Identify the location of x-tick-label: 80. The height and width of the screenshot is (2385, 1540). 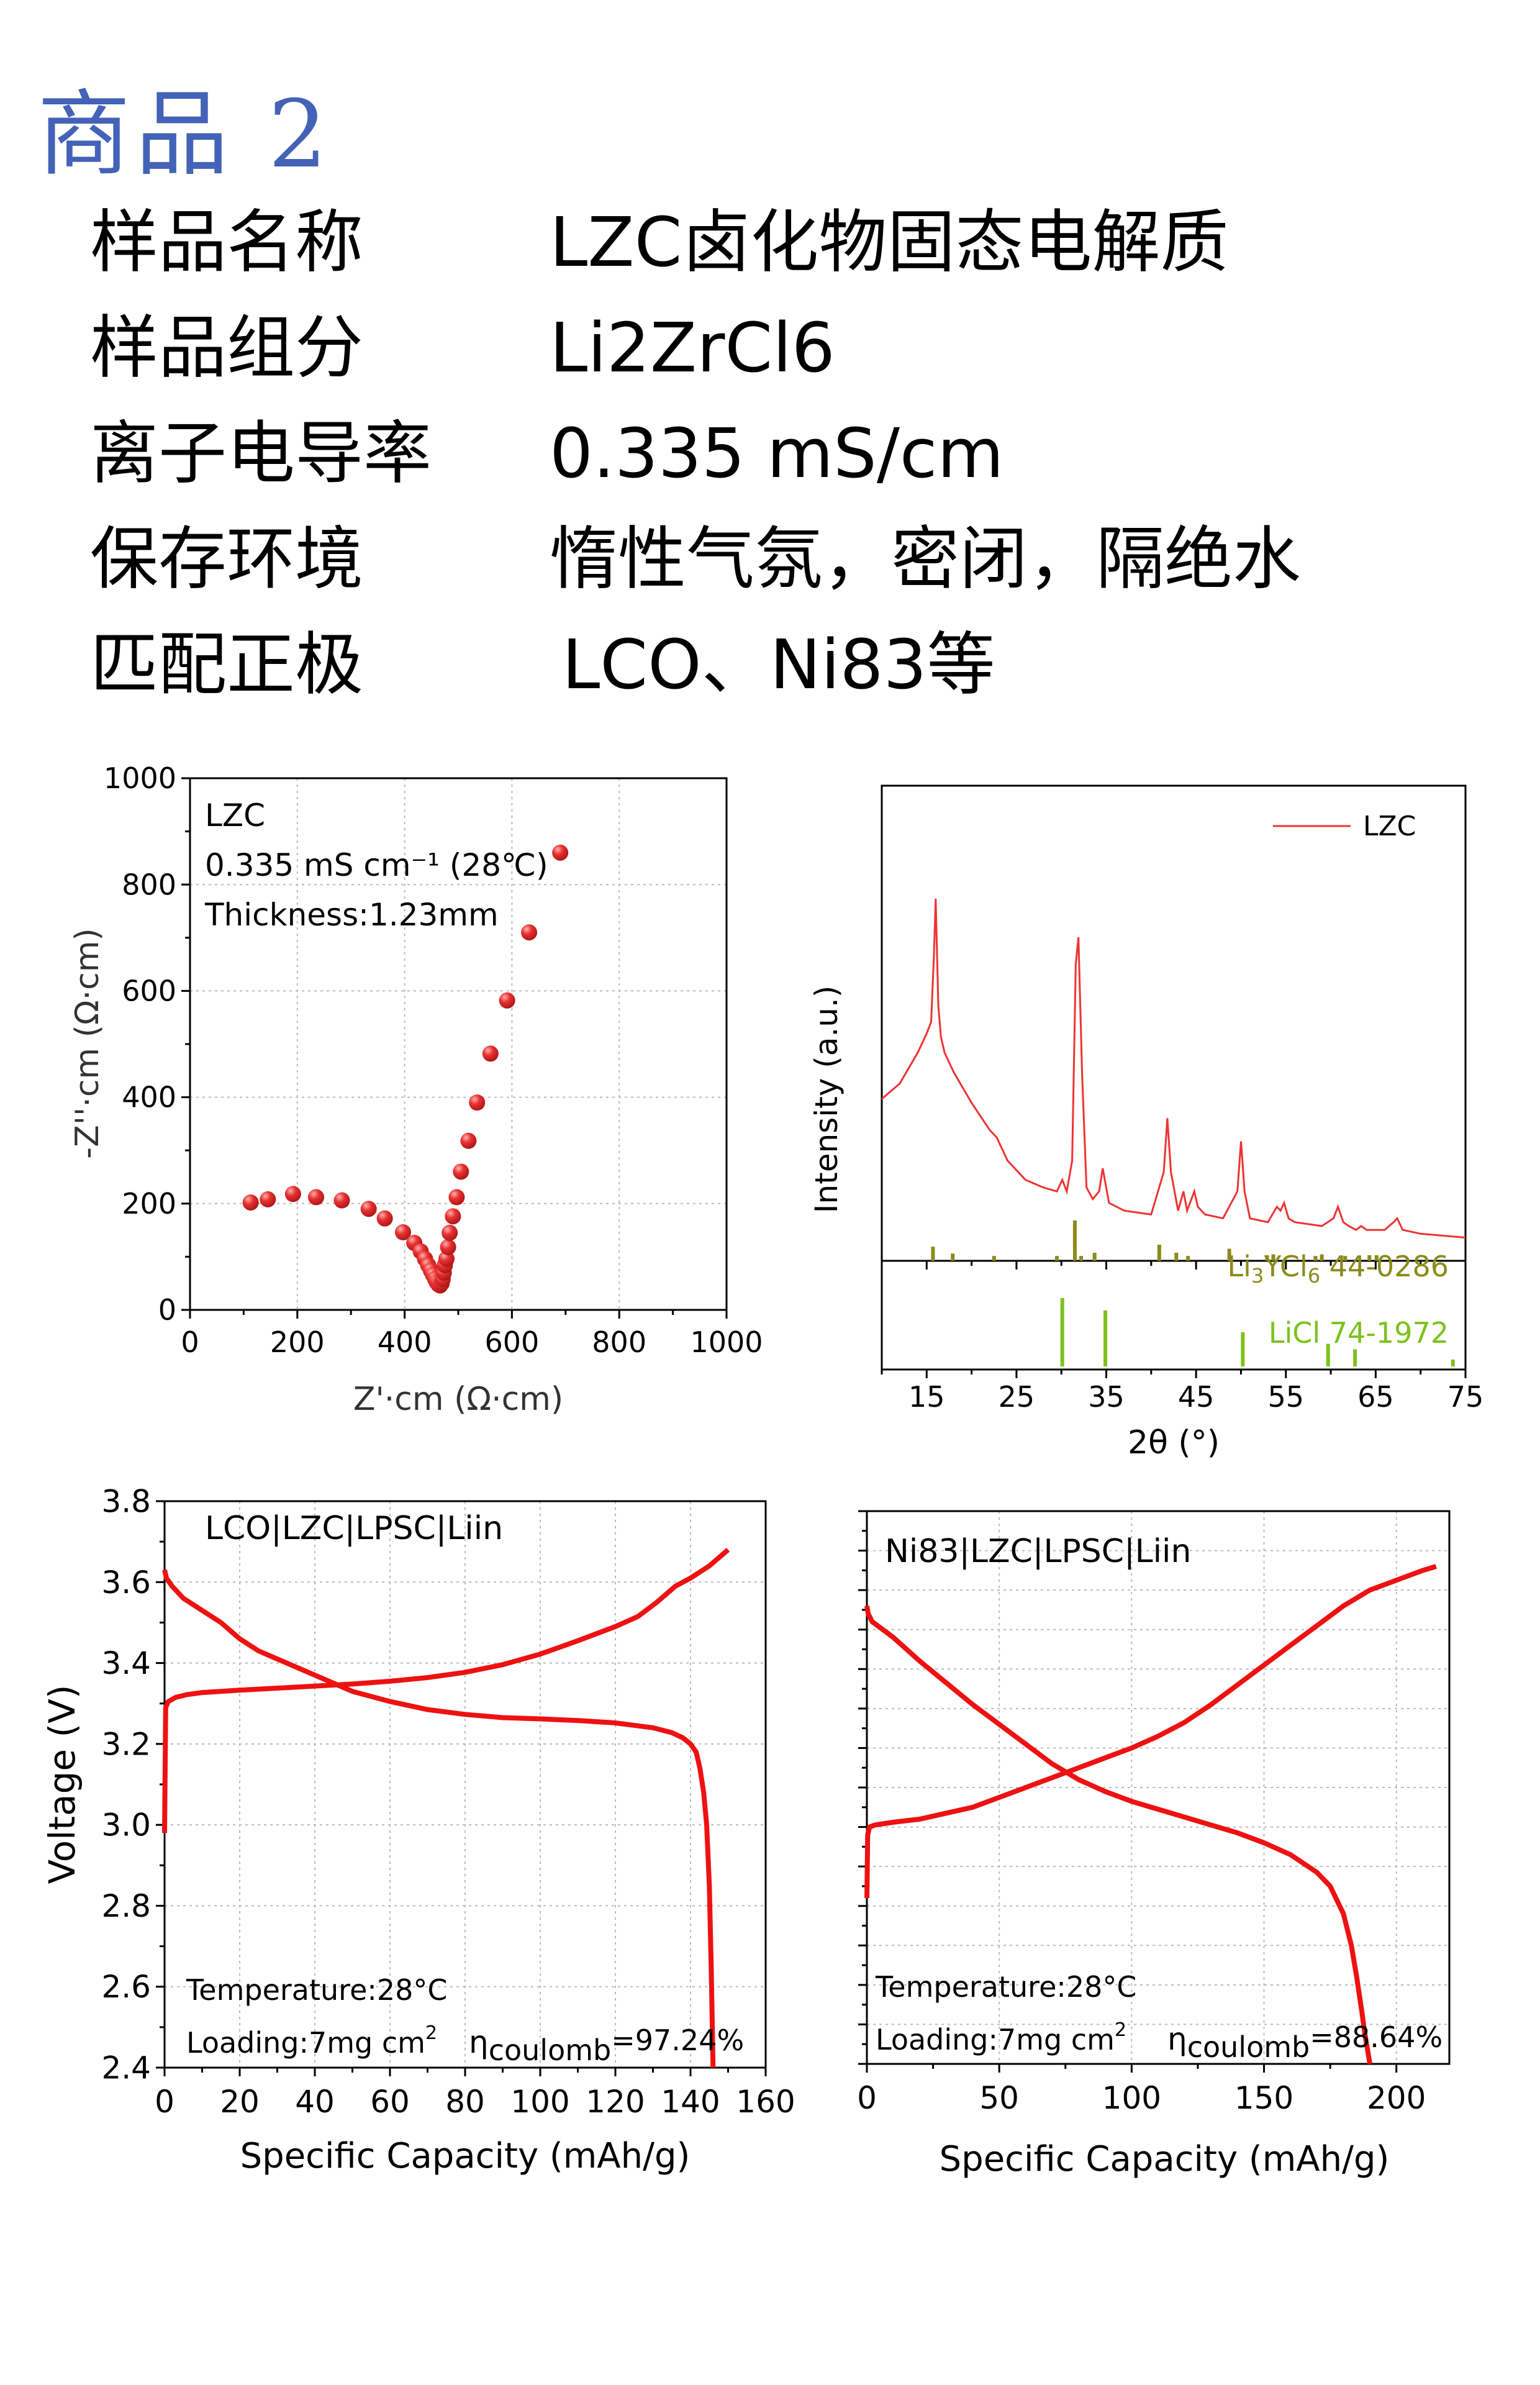
(465, 2102).